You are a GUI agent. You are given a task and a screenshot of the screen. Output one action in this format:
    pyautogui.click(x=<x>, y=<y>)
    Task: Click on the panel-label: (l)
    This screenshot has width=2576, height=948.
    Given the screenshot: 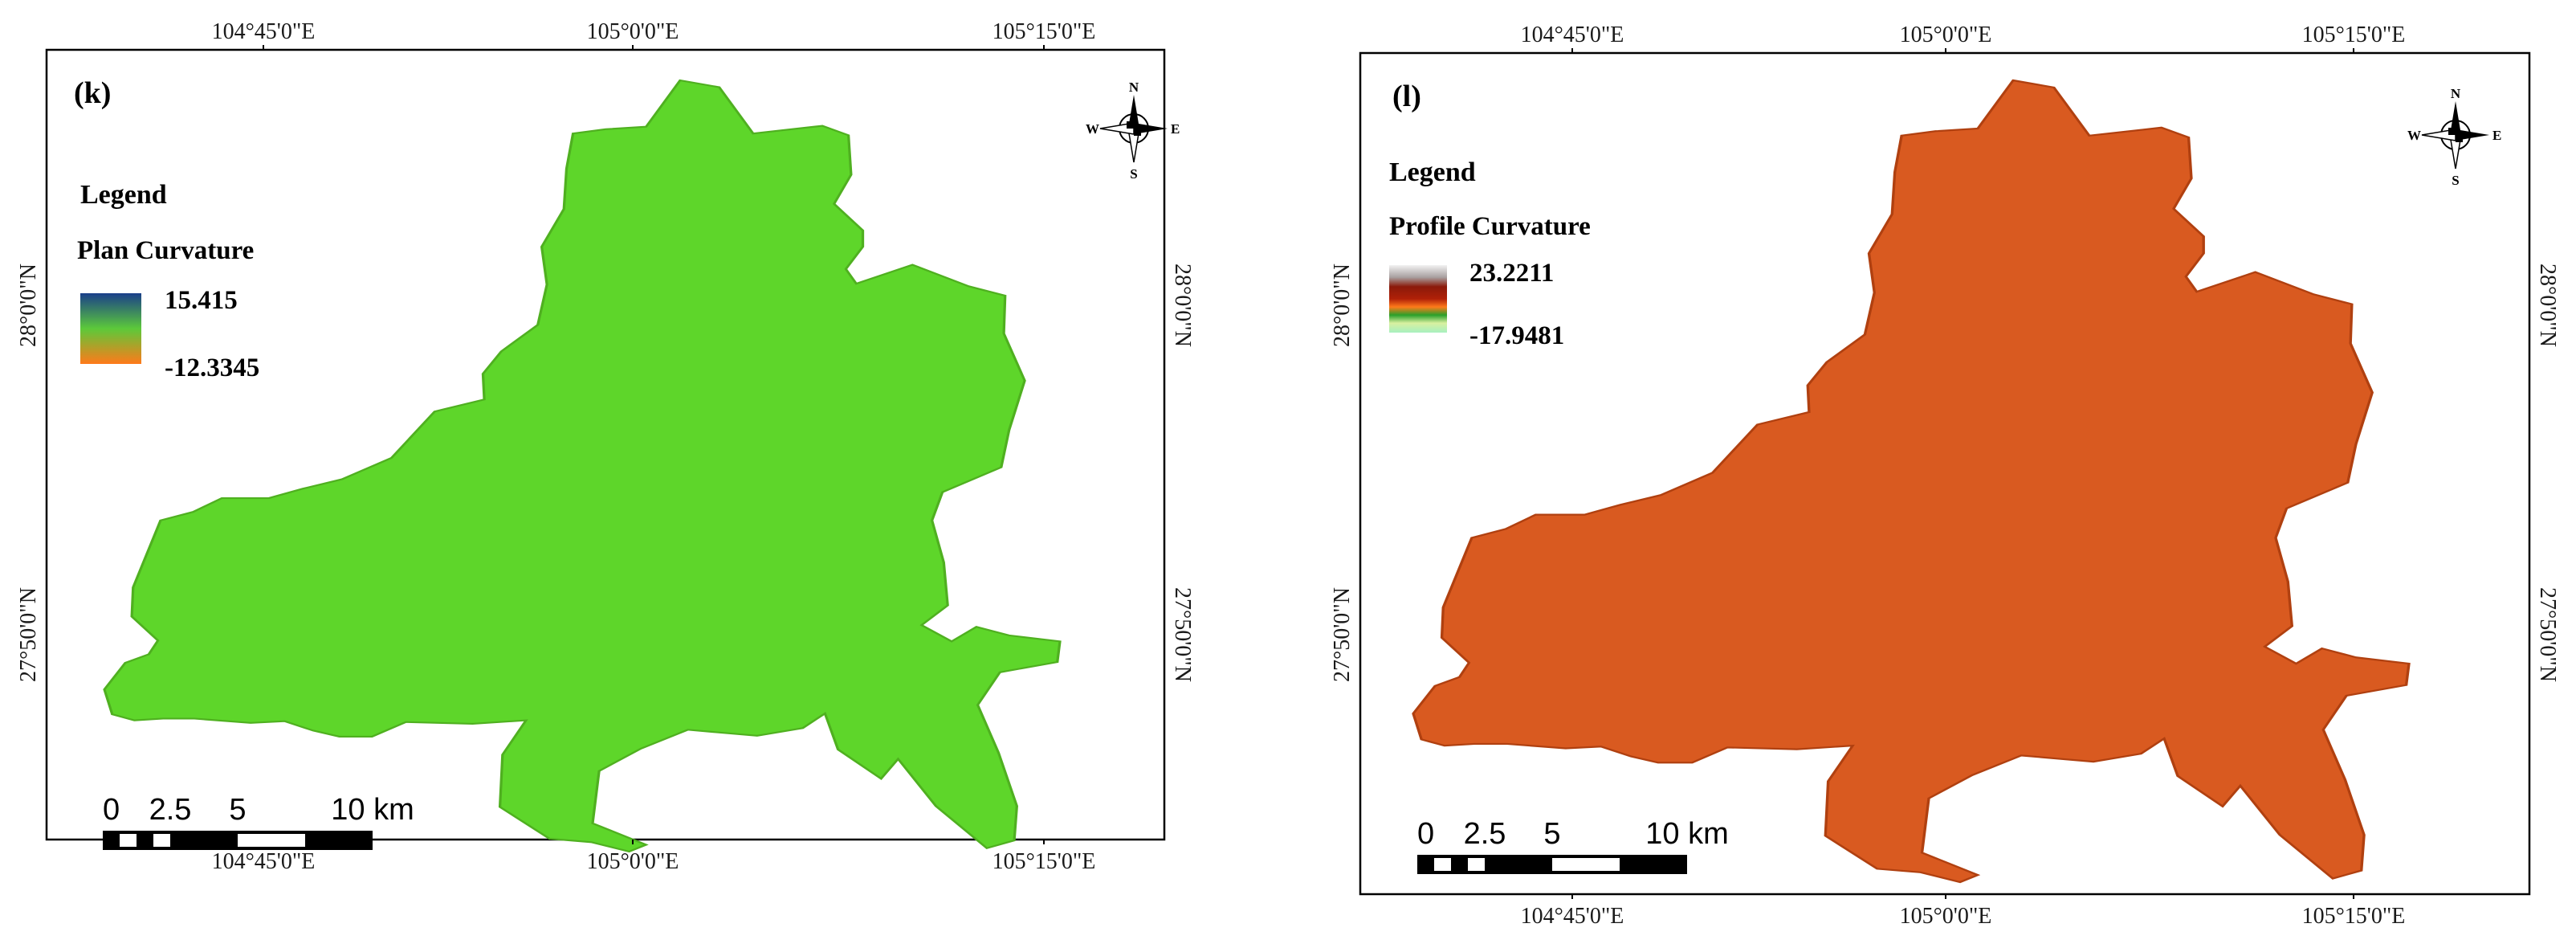 What is the action you would take?
    pyautogui.click(x=1406, y=96)
    